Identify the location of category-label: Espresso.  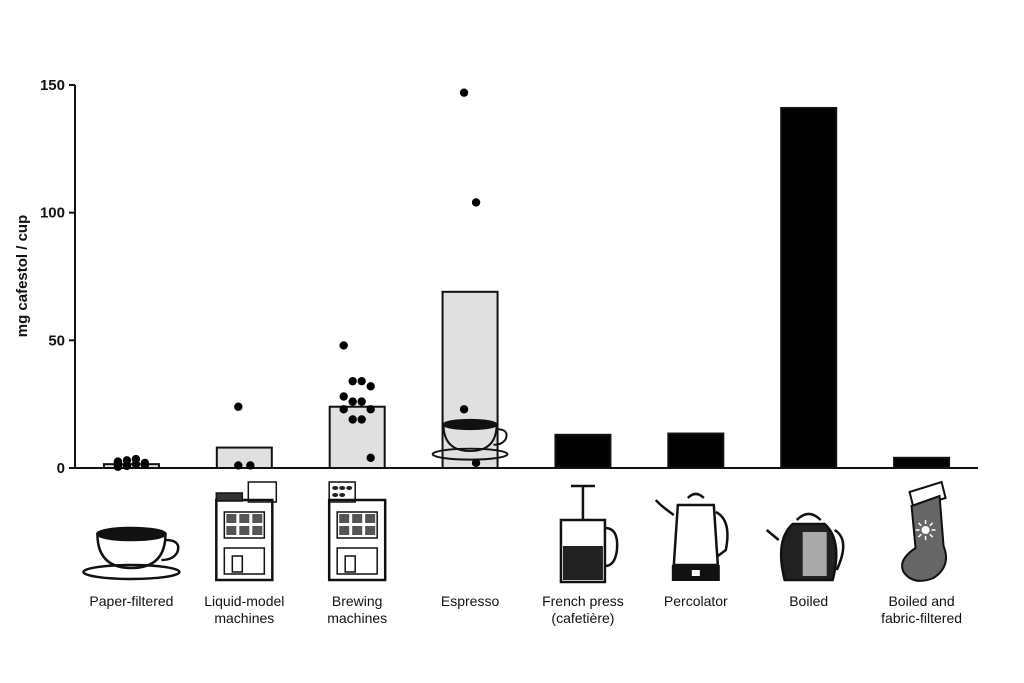
(470, 601).